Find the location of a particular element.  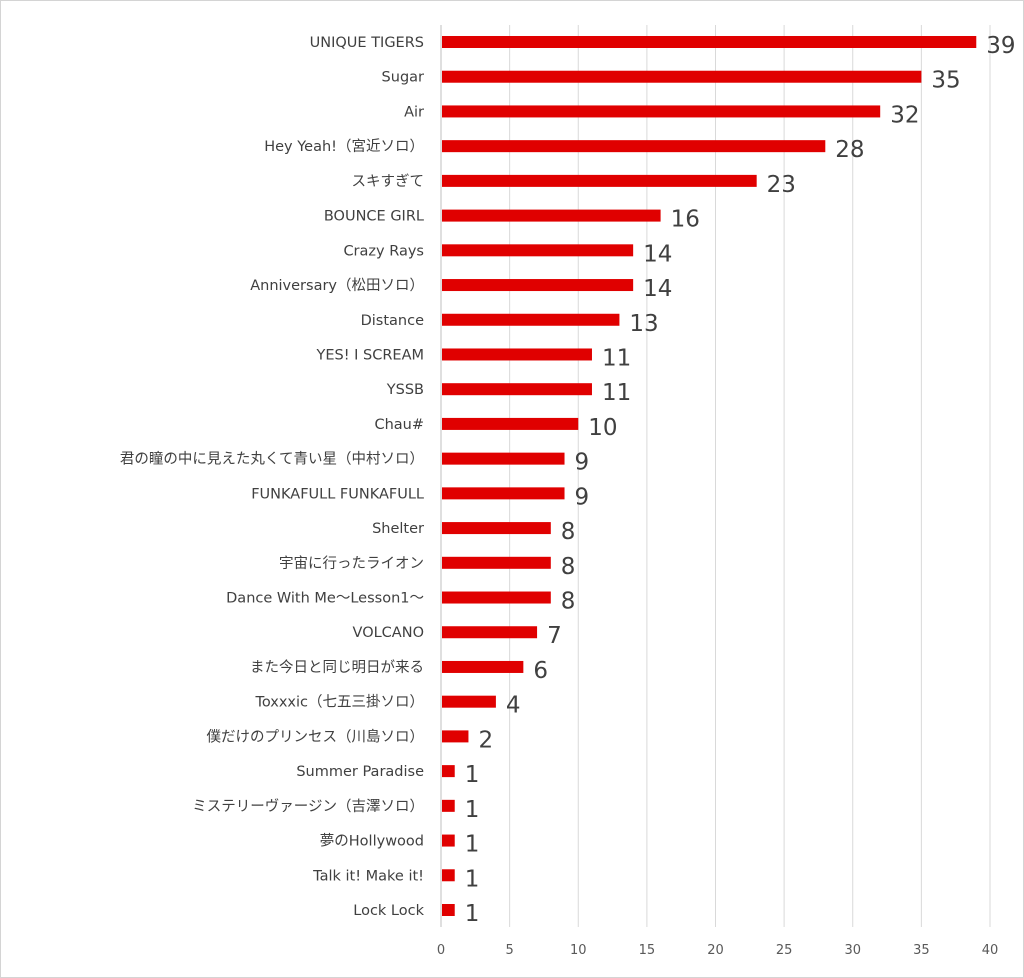

category-label: Chau# is located at coordinates (399, 425).